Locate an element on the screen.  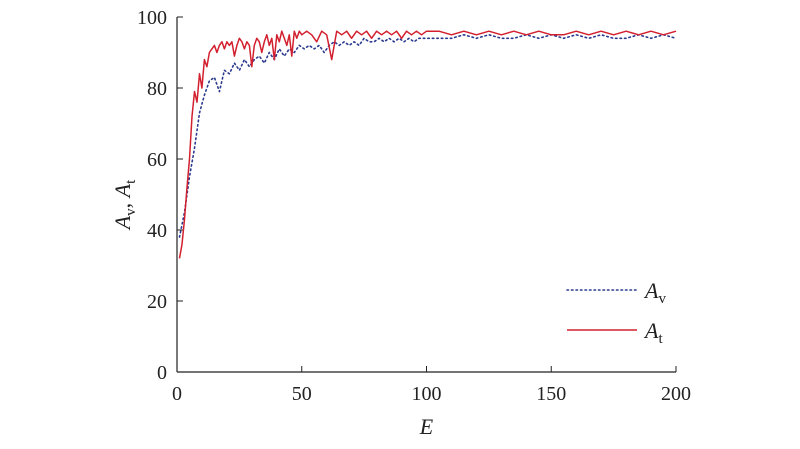
x-tick-label: 0 is located at coordinates (177, 394).